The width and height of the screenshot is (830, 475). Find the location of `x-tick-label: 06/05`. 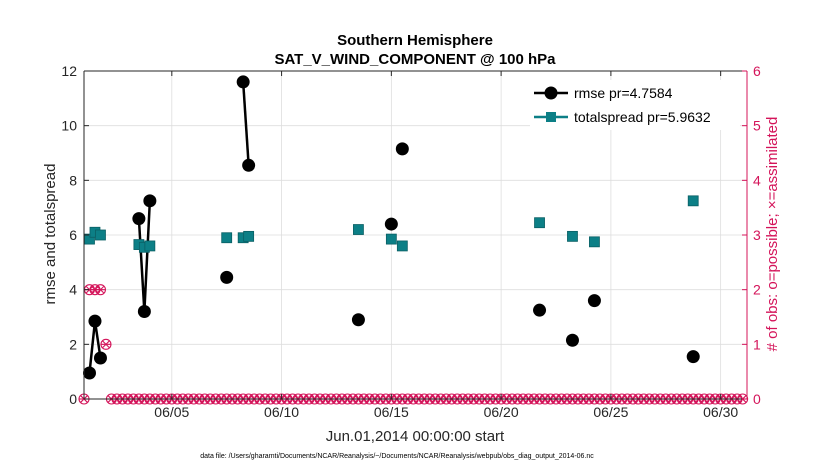

x-tick-label: 06/05 is located at coordinates (171, 412).